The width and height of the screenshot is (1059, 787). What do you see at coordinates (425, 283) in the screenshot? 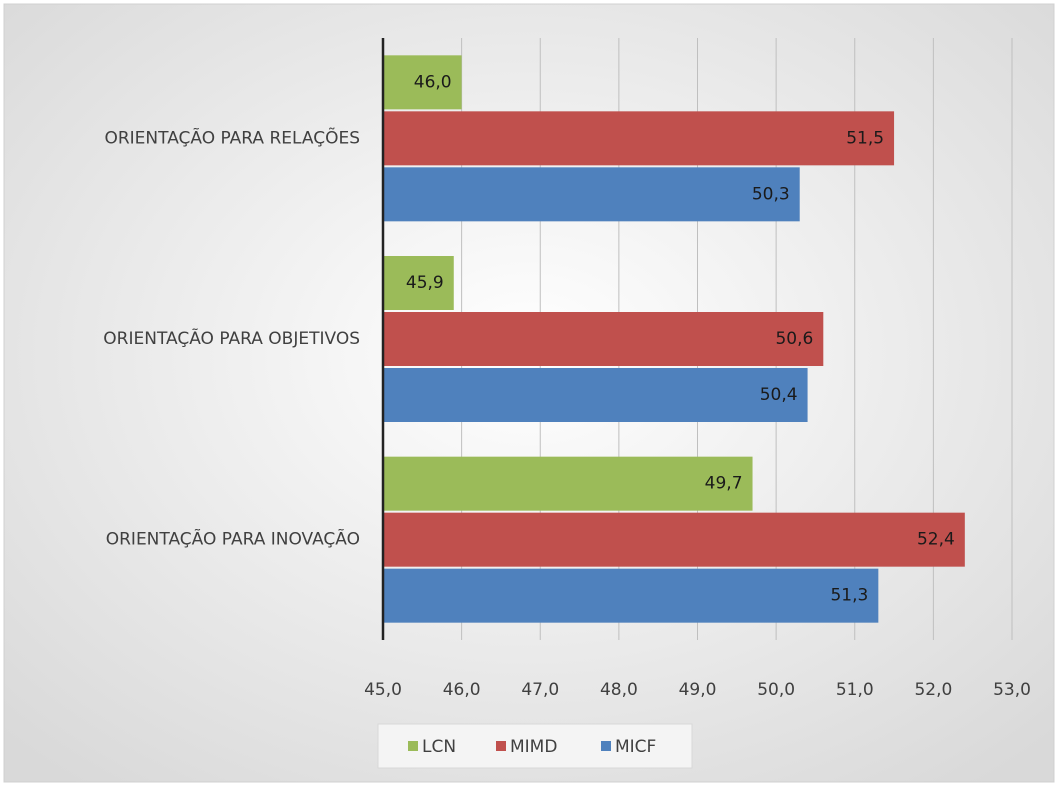
I see `data-label: 45,9` at bounding box center [425, 283].